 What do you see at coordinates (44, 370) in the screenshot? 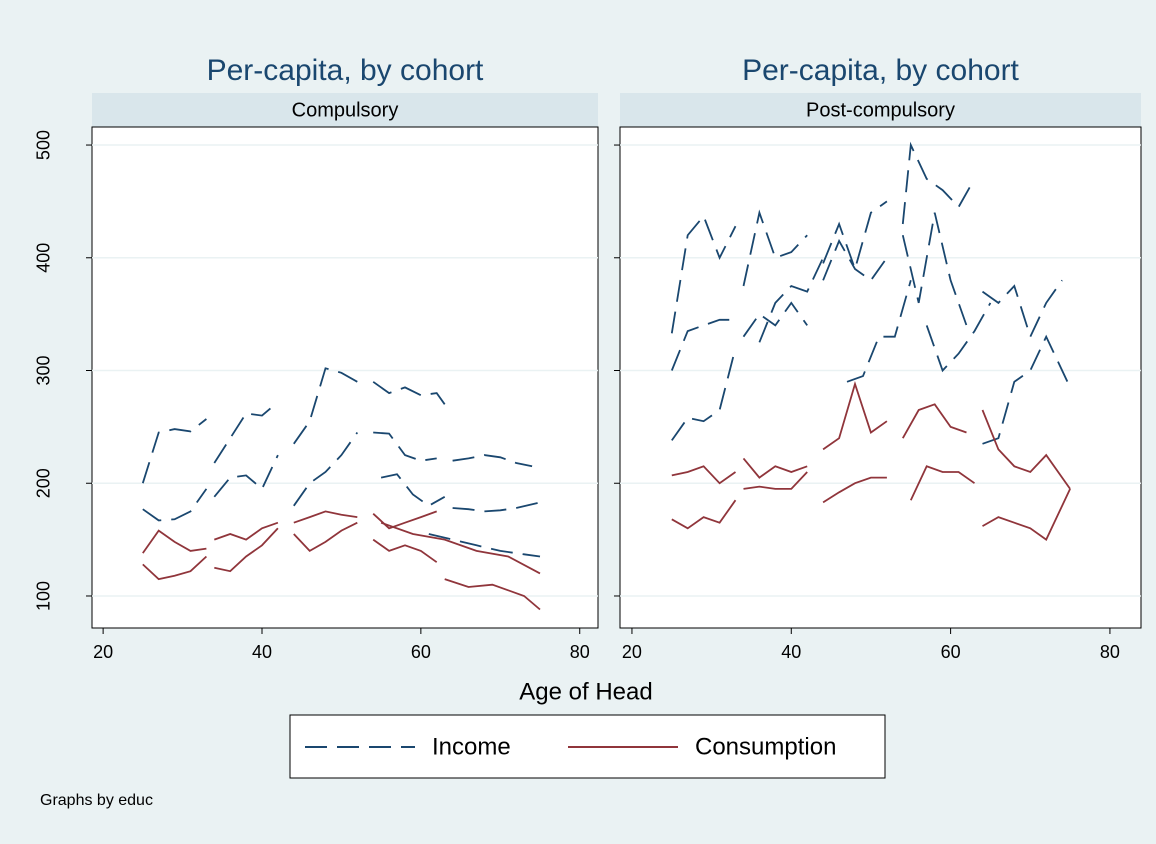
I see `y-tick-label: 300` at bounding box center [44, 370].